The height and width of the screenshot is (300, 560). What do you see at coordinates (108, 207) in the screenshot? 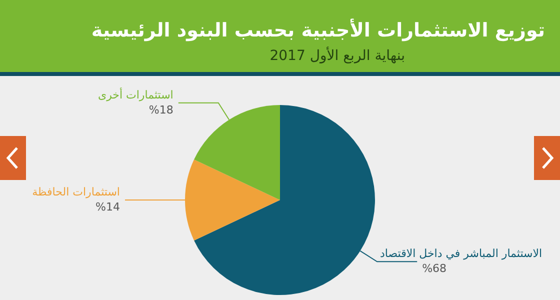
I see `data-label: %14` at bounding box center [108, 207].